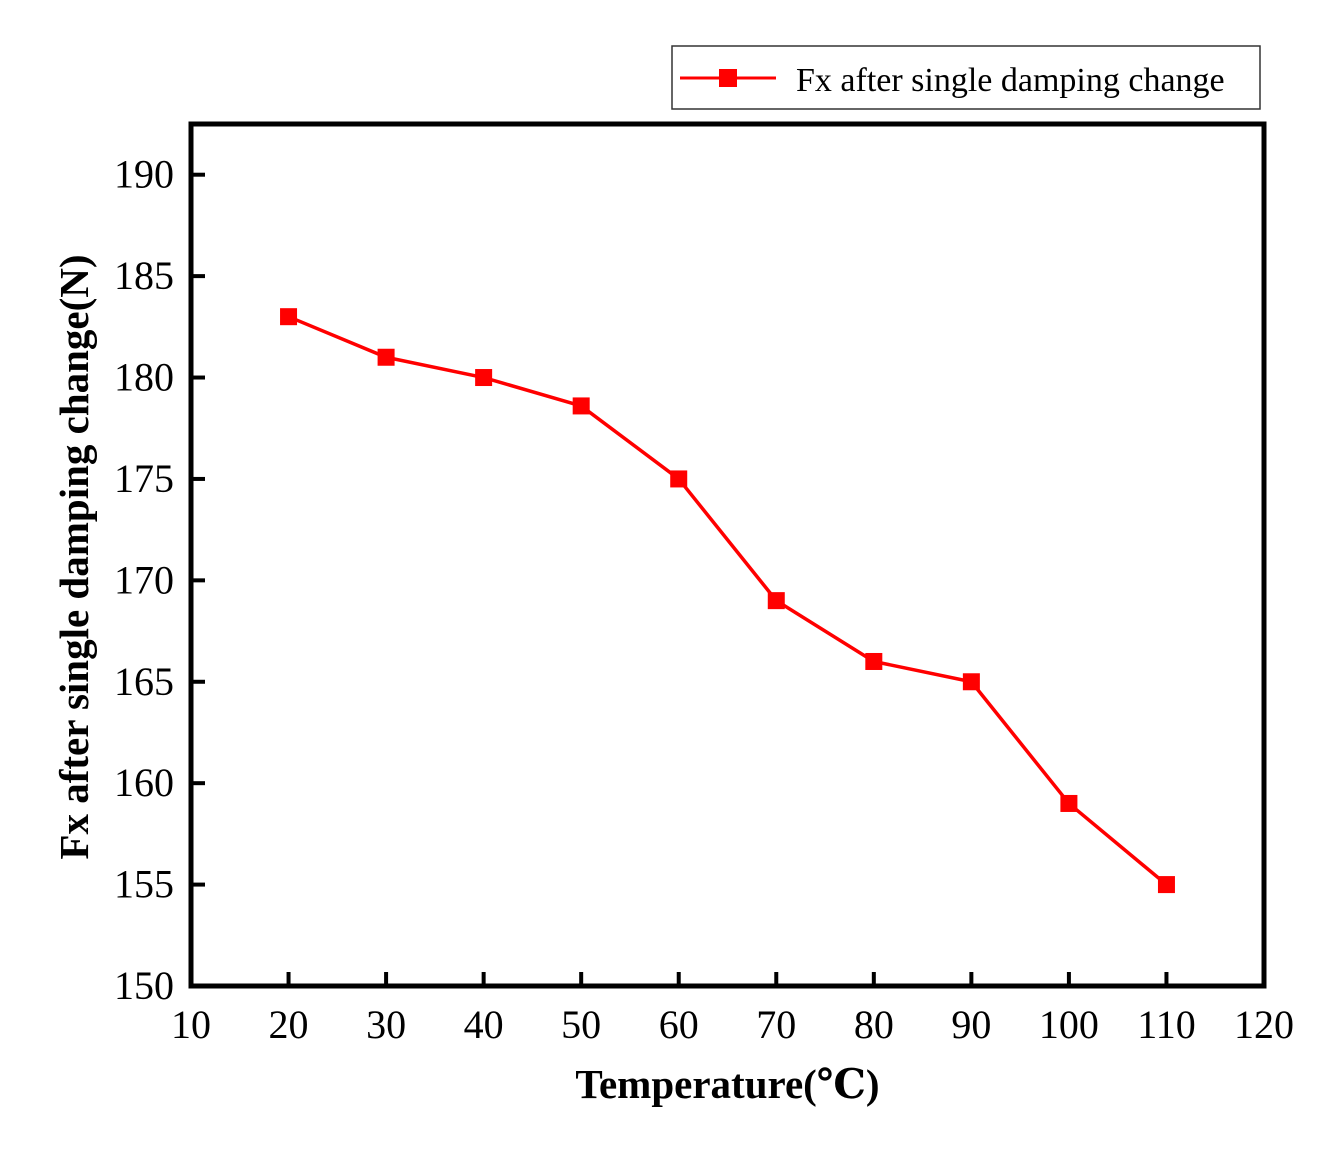 The width and height of the screenshot is (1324, 1153). I want to click on x-tick-label: 10, so click(191, 1024).